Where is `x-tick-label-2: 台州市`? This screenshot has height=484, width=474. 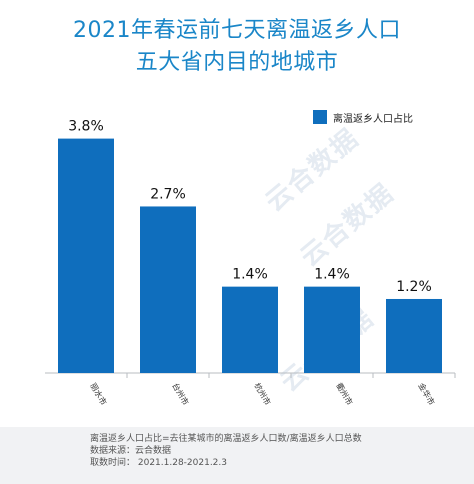 x-tick-label-2: 台州市 is located at coordinates (180, 394).